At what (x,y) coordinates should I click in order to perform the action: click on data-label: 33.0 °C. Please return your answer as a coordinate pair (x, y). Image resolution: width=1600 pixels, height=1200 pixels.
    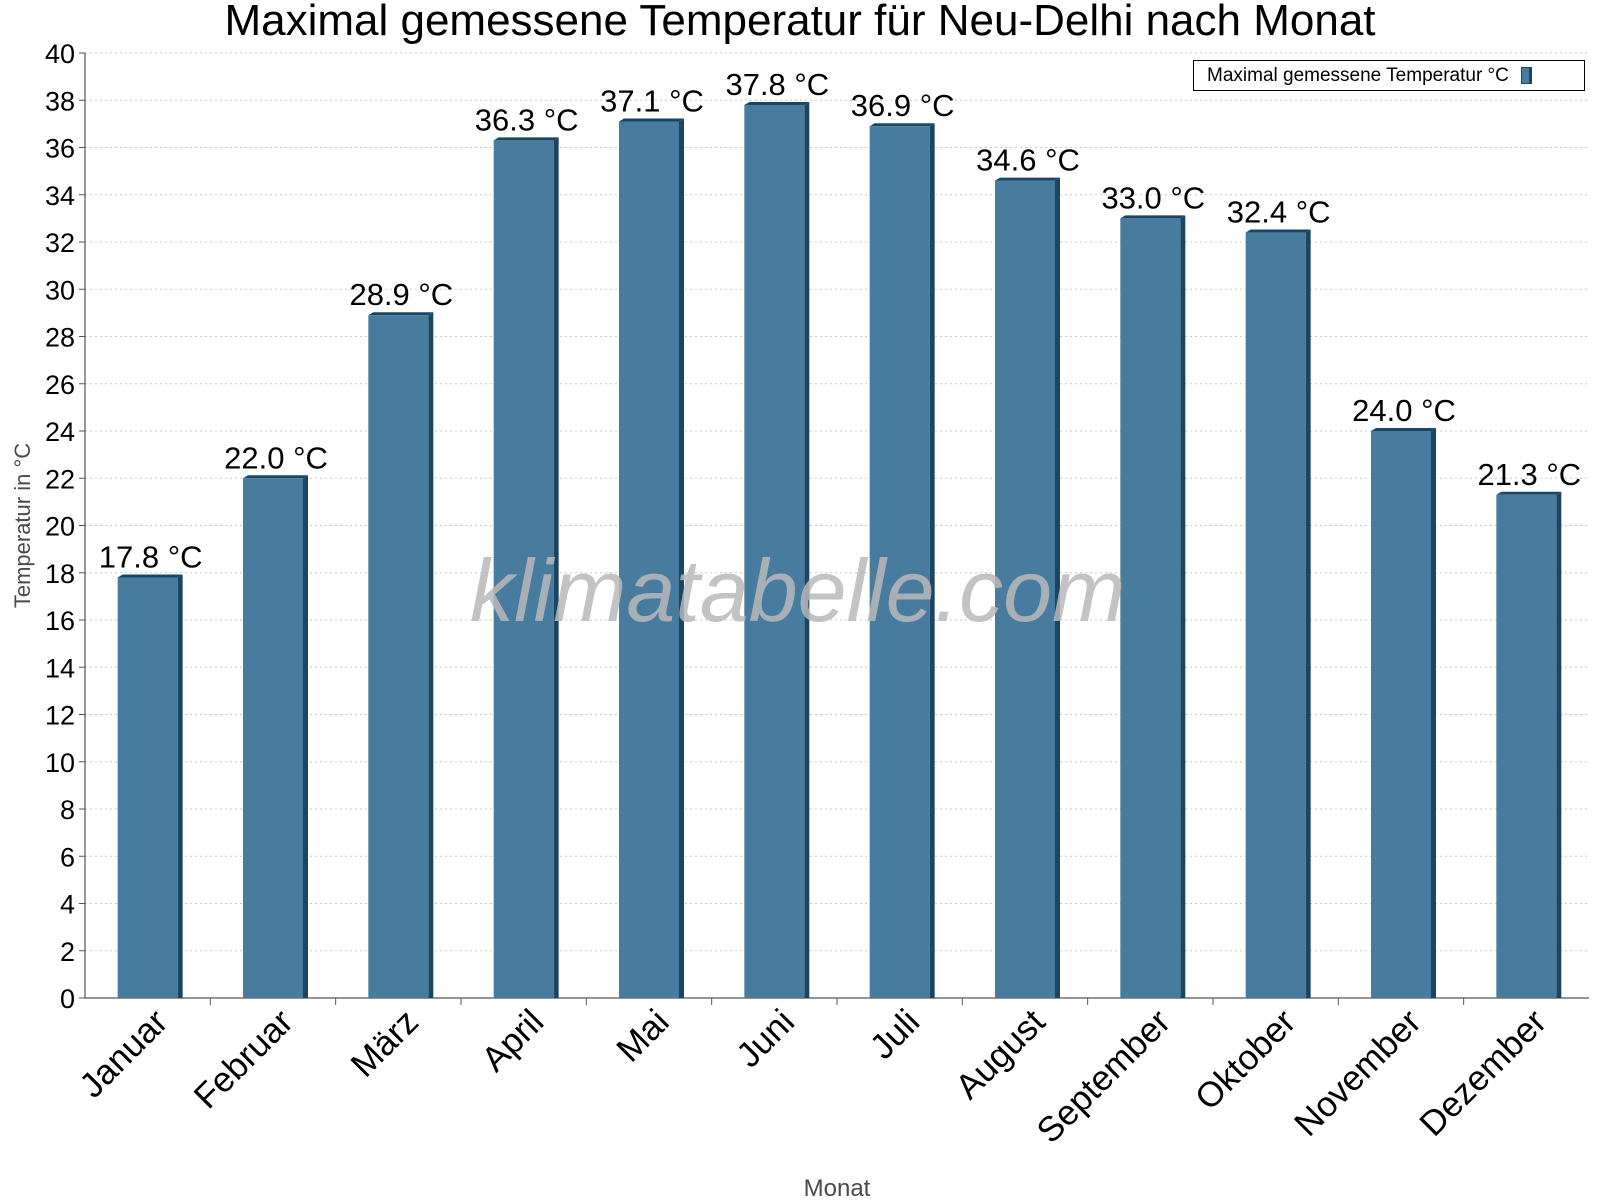
    Looking at the image, I should click on (1153, 197).